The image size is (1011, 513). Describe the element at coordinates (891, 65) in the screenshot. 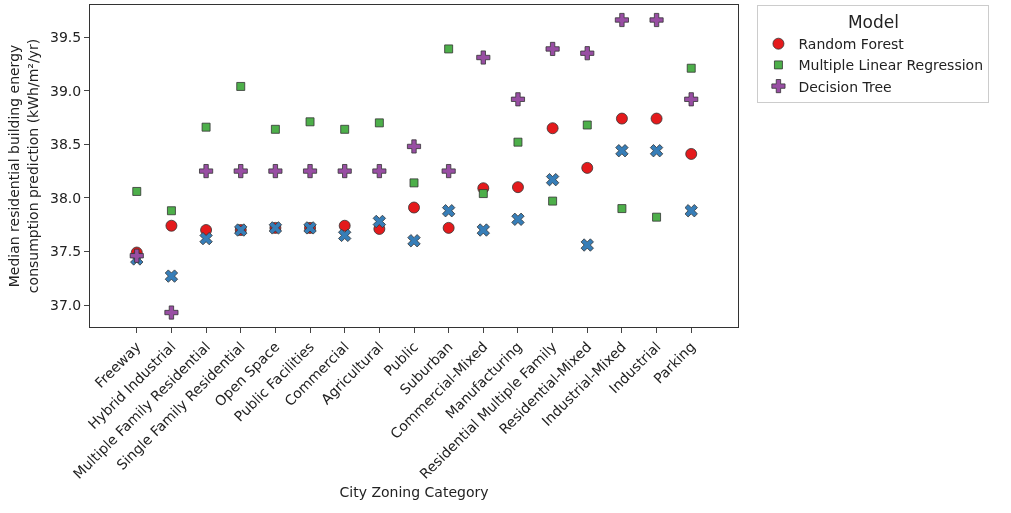

I see `legend-label: Multiple Linear Regression` at that location.